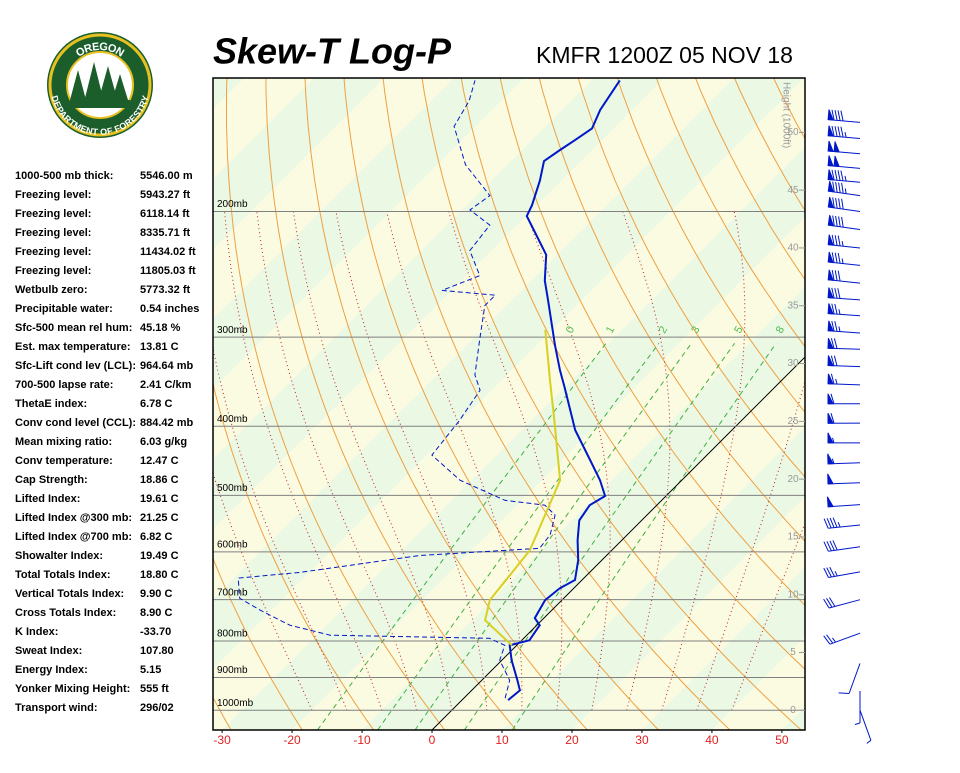 The height and width of the screenshot is (773, 960). I want to click on y-tick-label: 900mb, so click(232, 670).